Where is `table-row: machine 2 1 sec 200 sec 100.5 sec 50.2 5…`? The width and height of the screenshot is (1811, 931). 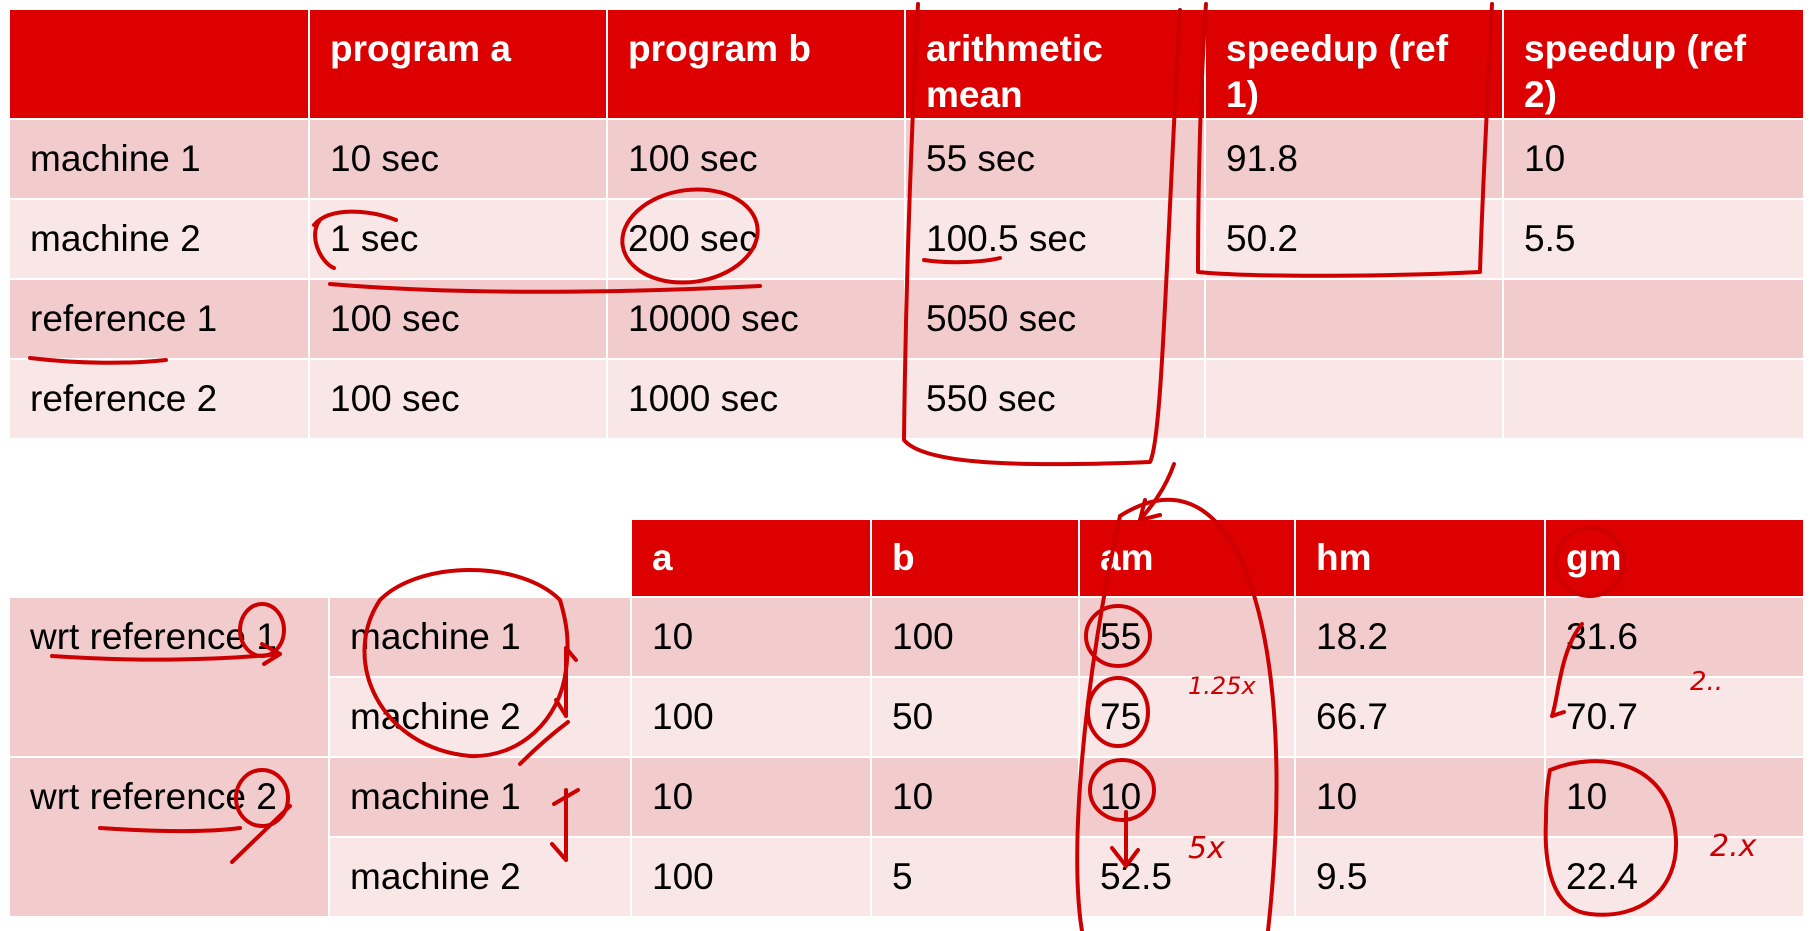
table-row: machine 2 1 sec 200 sec 100.5 sec 50.2 5… is located at coordinates (906, 239).